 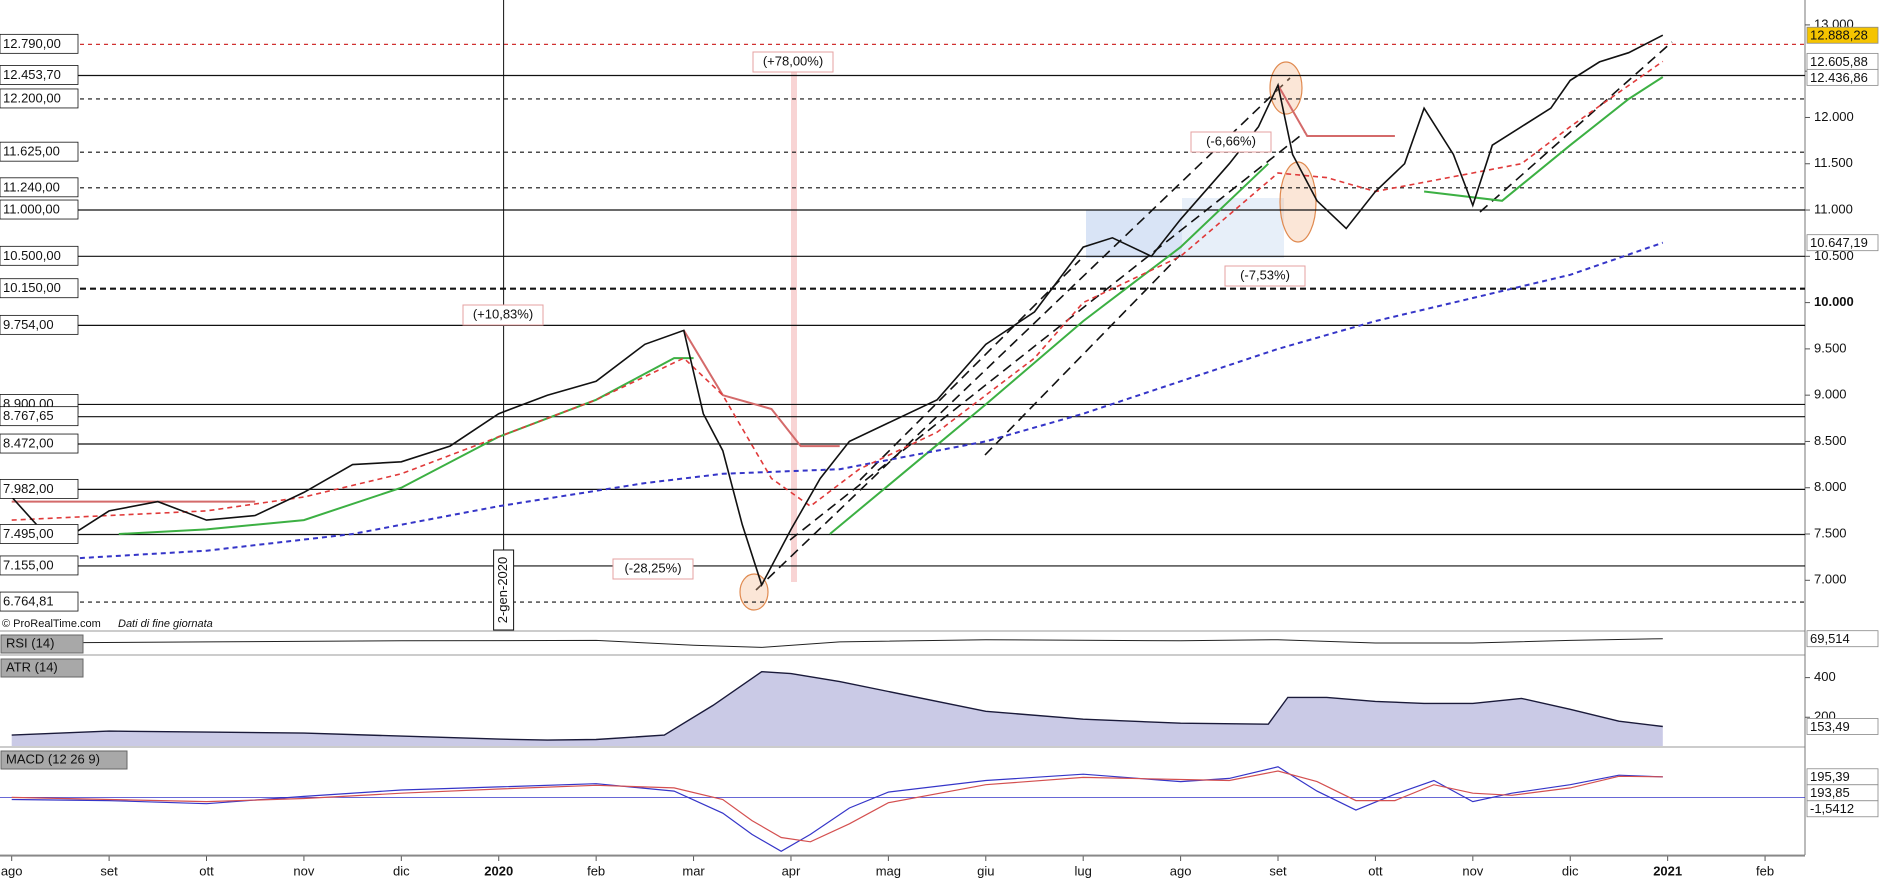 I want to click on level-label: 11.625,00, so click(x=31, y=151).